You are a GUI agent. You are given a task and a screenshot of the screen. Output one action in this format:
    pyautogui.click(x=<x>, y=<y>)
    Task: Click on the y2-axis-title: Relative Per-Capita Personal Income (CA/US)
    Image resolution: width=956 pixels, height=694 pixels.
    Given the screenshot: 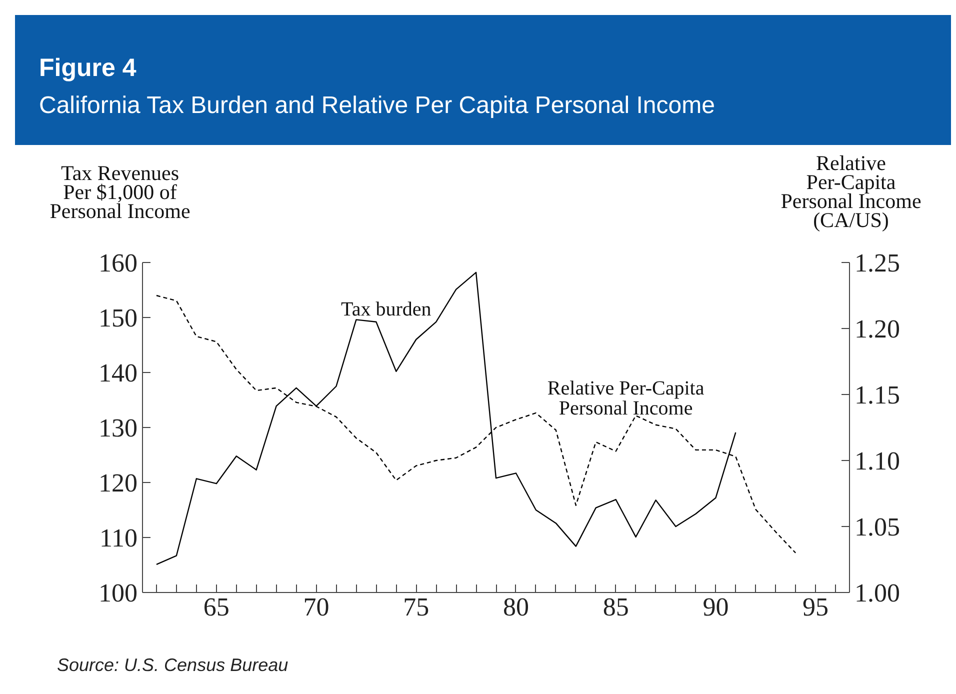 What is the action you would take?
    pyautogui.click(x=851, y=191)
    